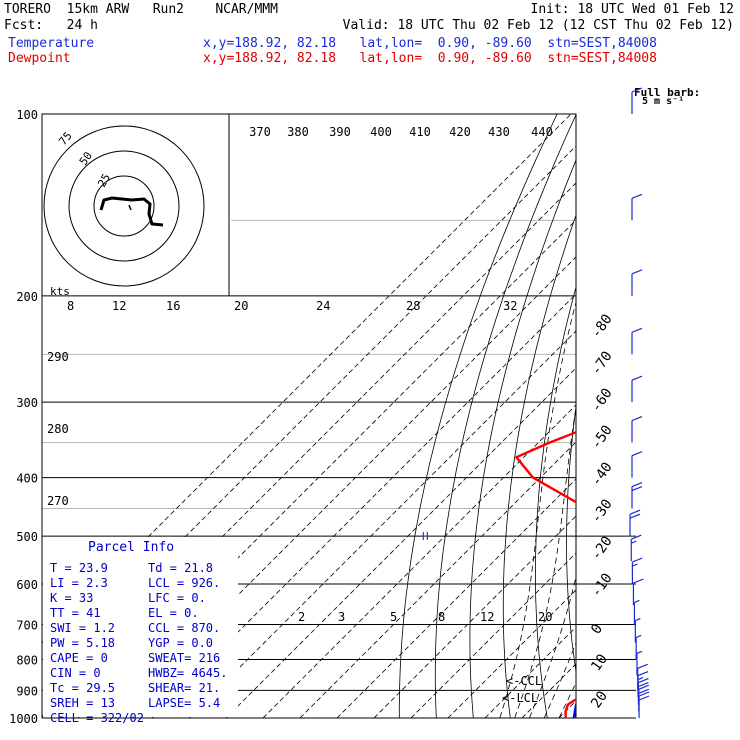 This screenshot has height=740, width=740. What do you see at coordinates (70, 306) in the screenshot?
I see `hodograph-scale-label: 8` at bounding box center [70, 306].